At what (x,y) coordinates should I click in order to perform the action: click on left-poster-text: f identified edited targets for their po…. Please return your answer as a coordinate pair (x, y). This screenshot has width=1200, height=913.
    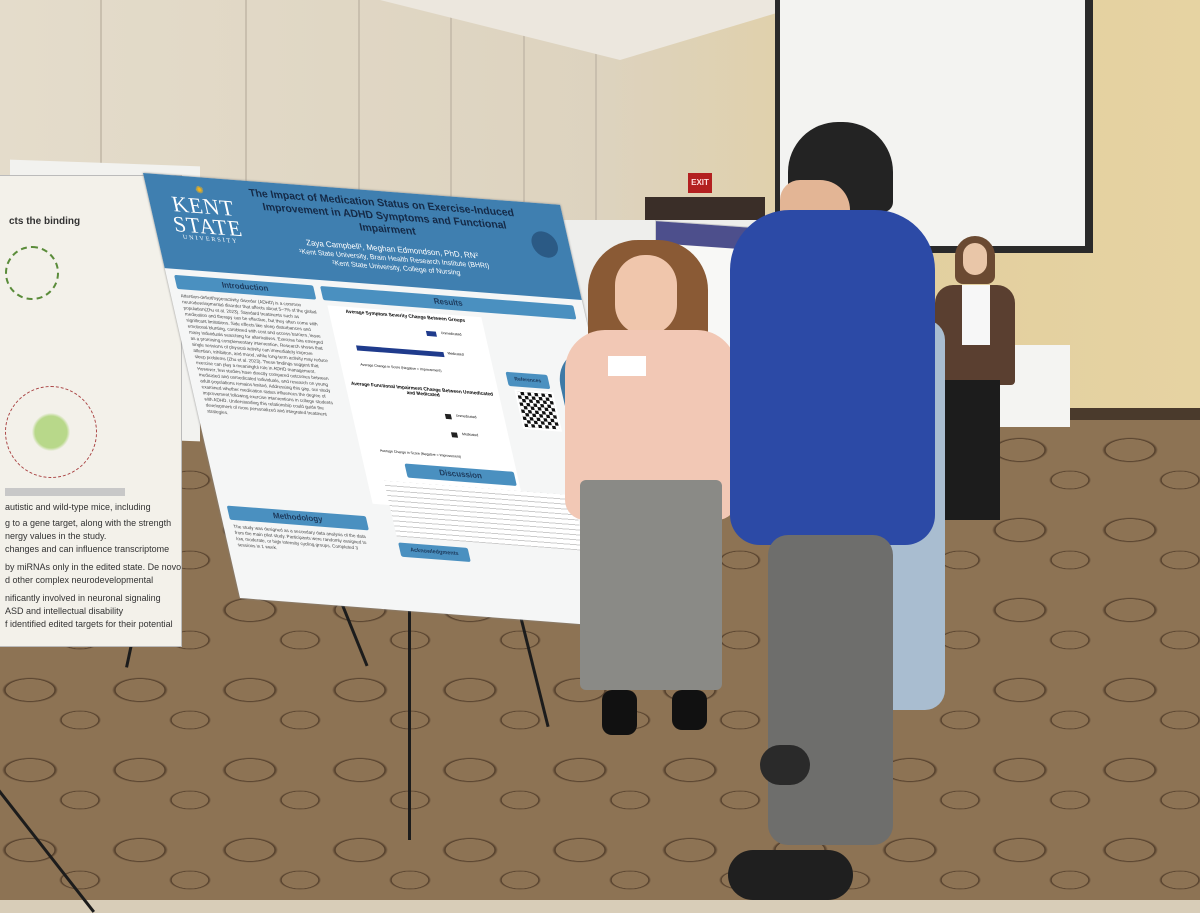
    Looking at the image, I should click on (89, 624).